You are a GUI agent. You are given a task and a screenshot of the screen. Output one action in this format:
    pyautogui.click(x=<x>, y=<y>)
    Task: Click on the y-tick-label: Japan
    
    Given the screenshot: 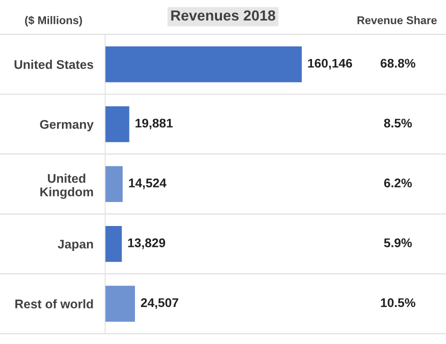 What is the action you would take?
    pyautogui.click(x=75, y=246)
    